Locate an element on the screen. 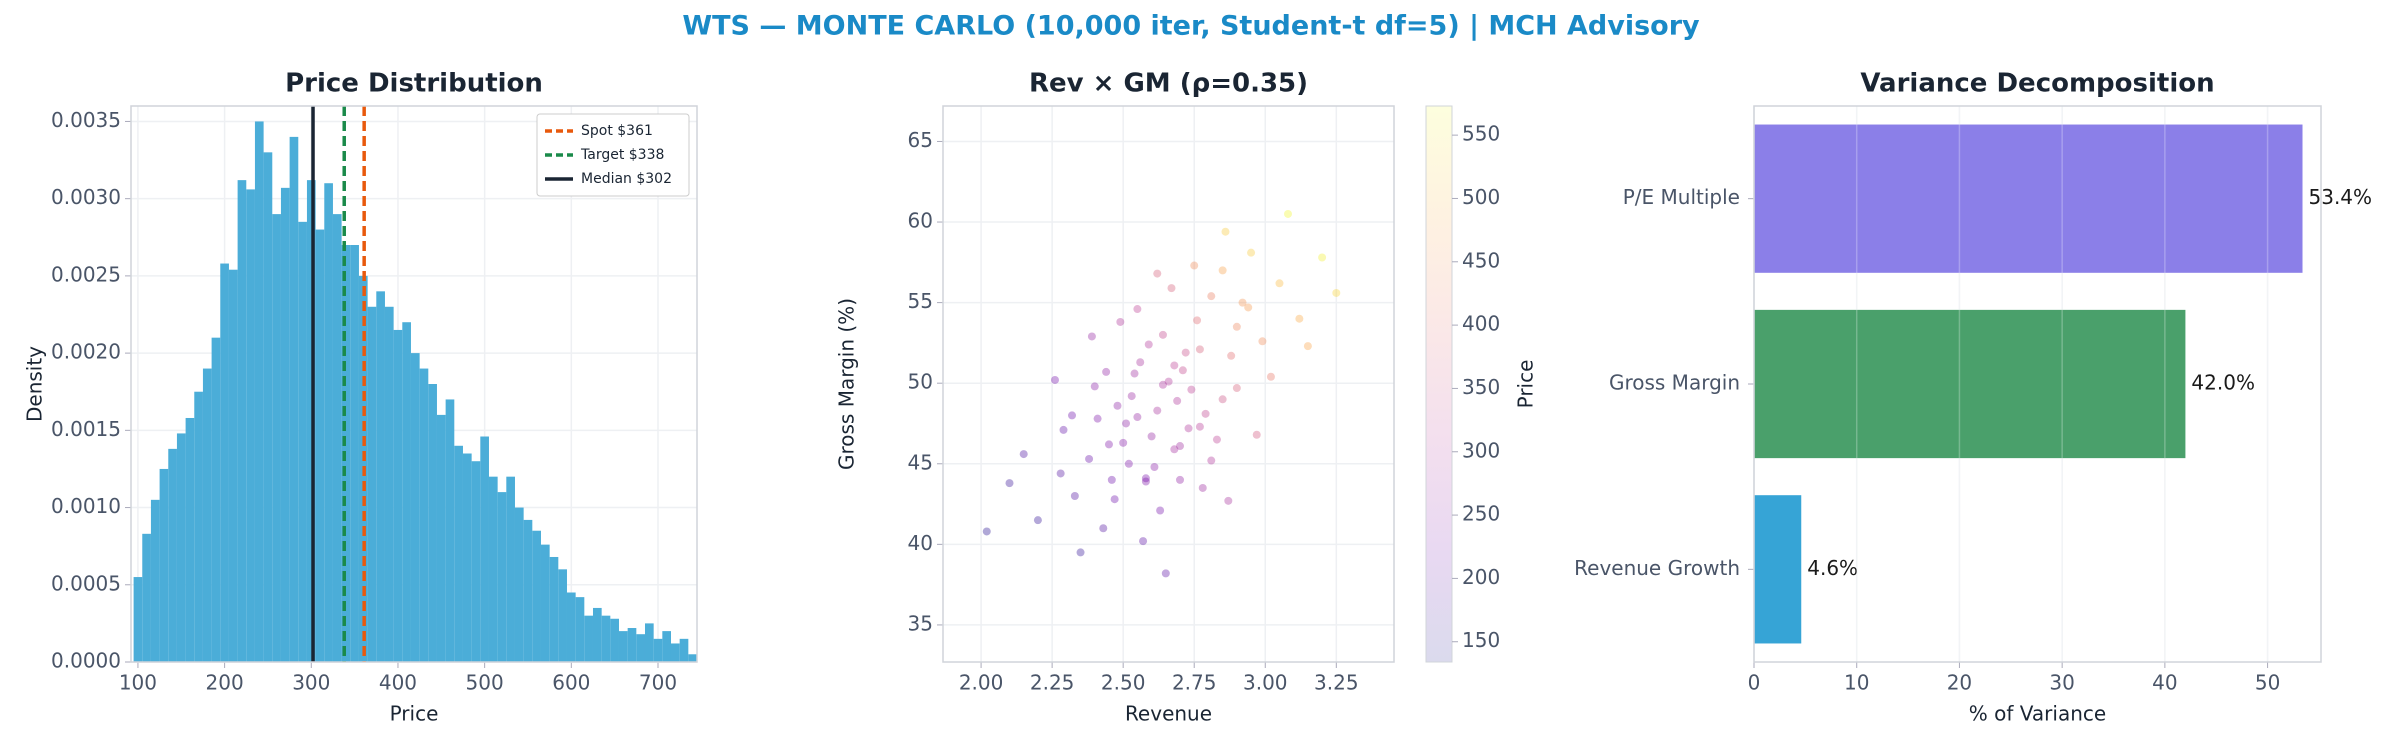  y-tick-label: Gross Margin is located at coordinates (1674, 383).